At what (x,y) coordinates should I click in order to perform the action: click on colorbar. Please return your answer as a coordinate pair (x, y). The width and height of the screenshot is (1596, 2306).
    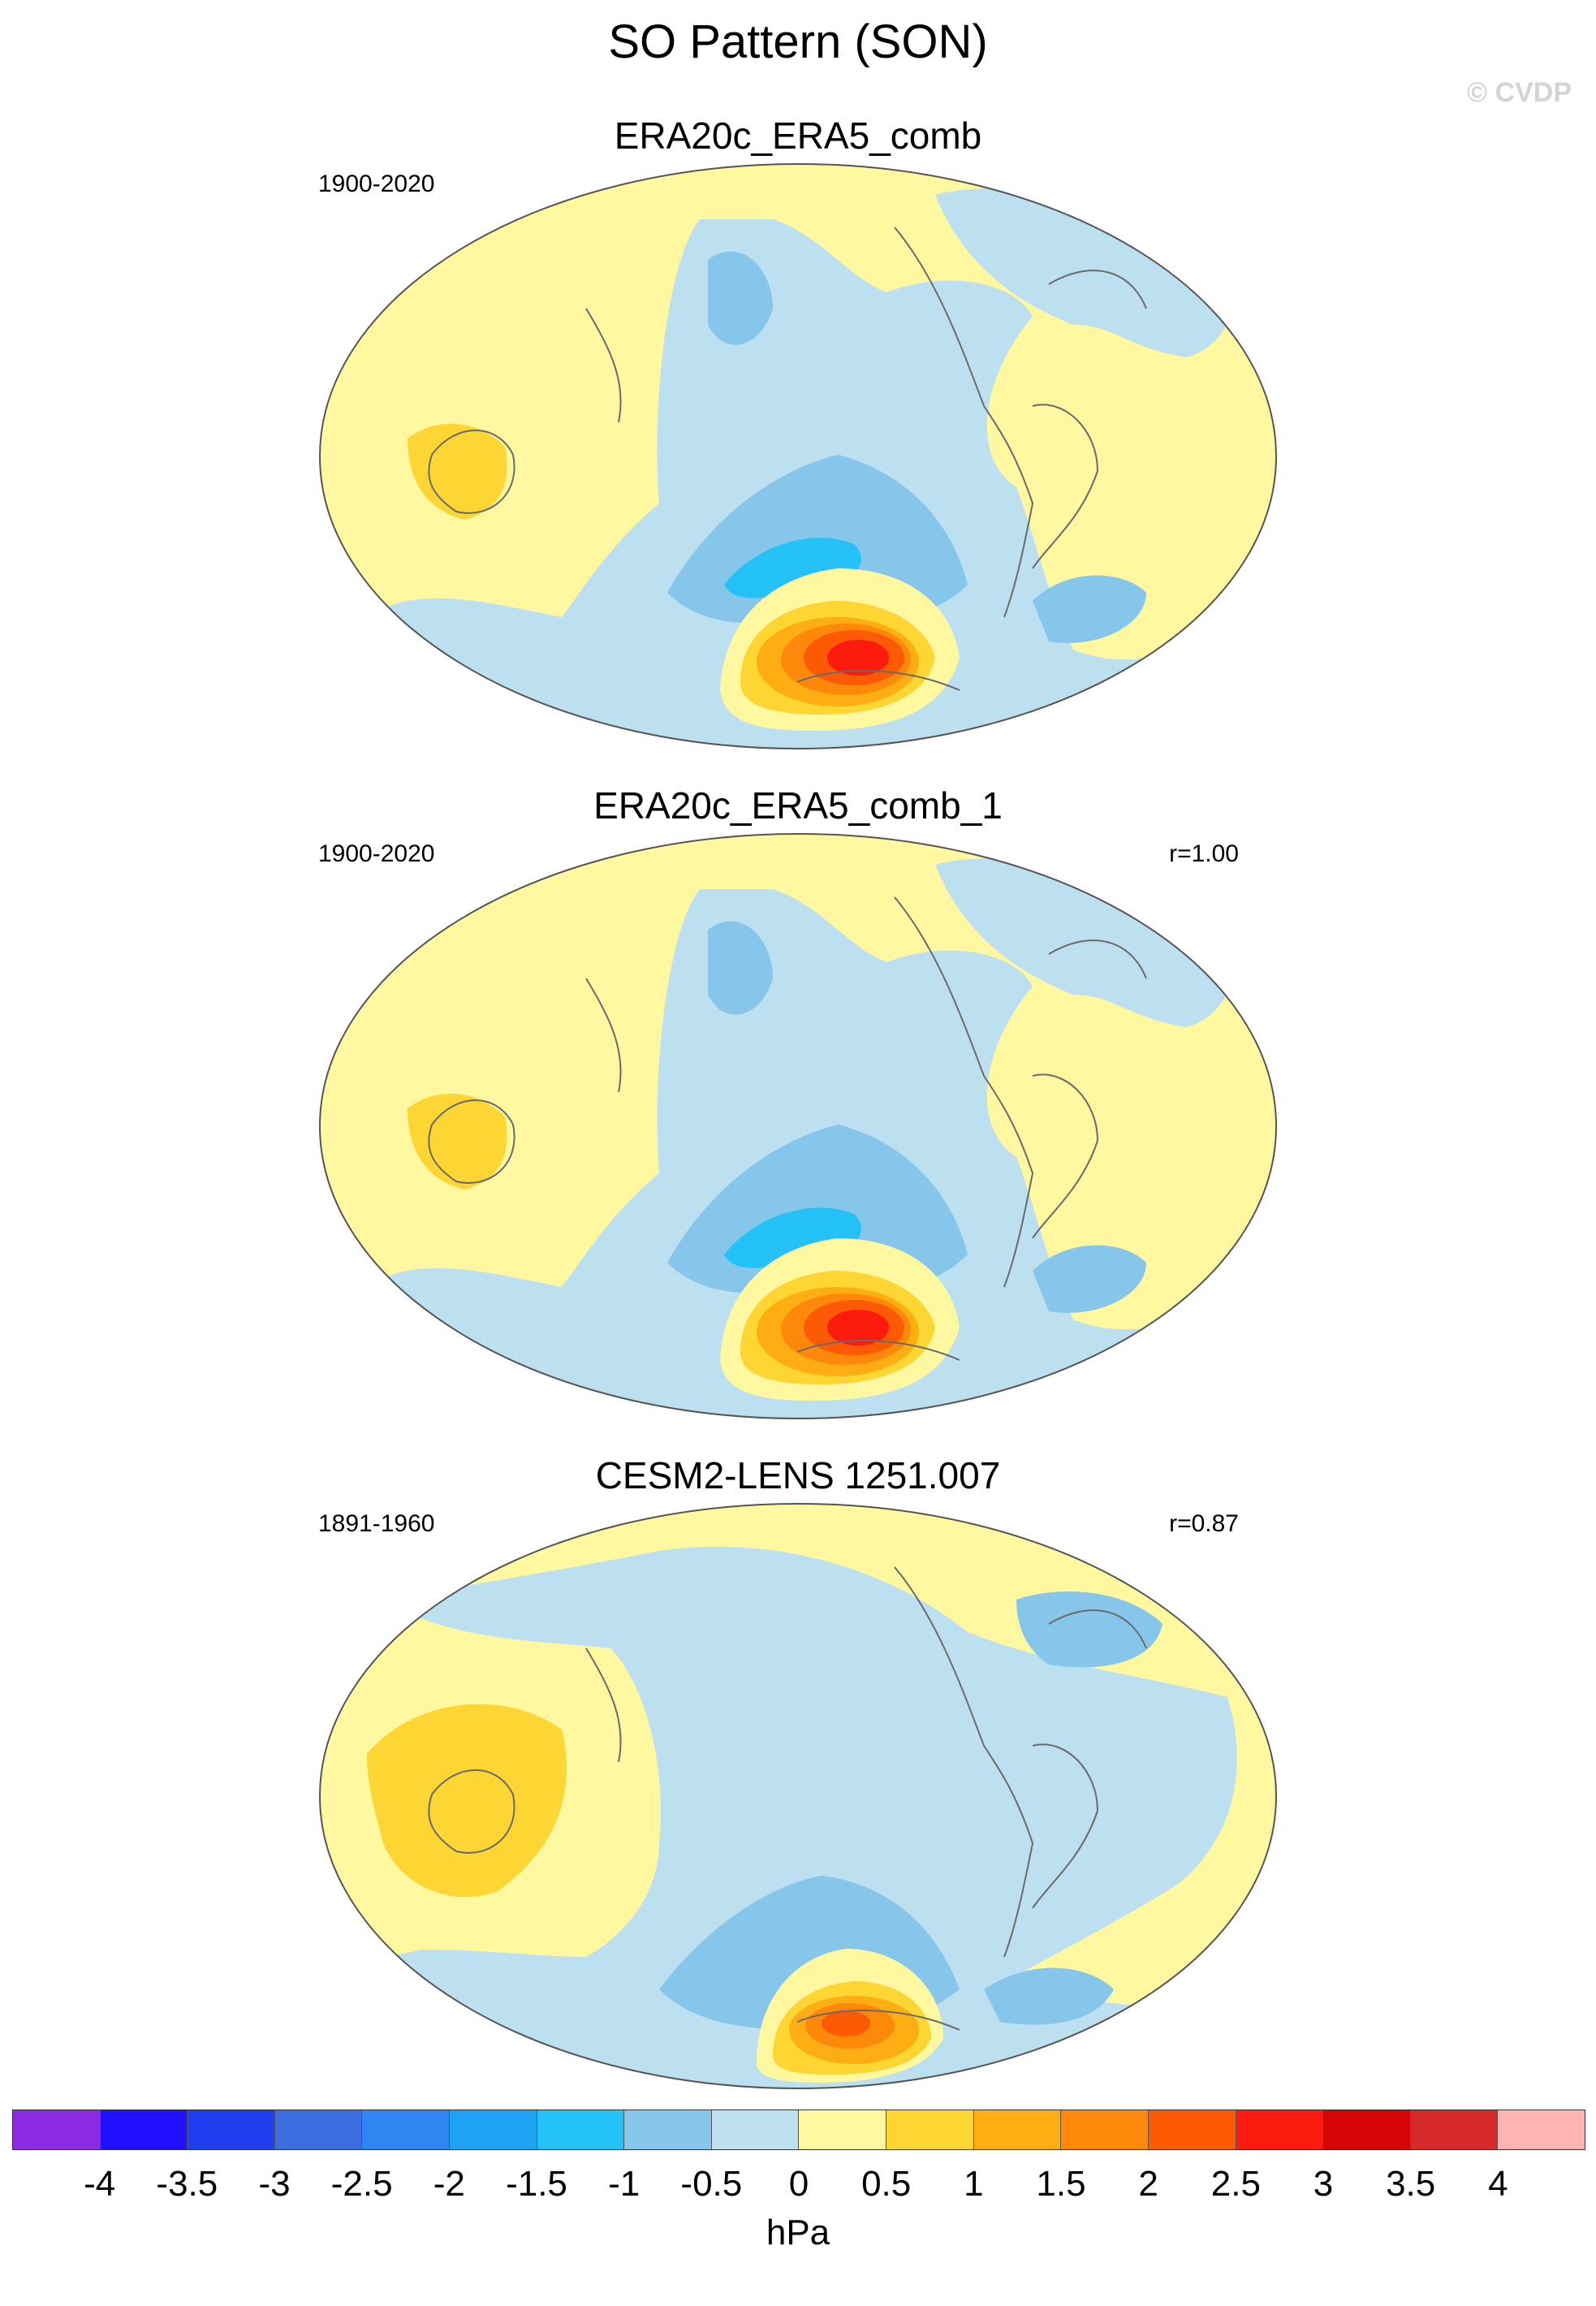
    Looking at the image, I should click on (799, 2130).